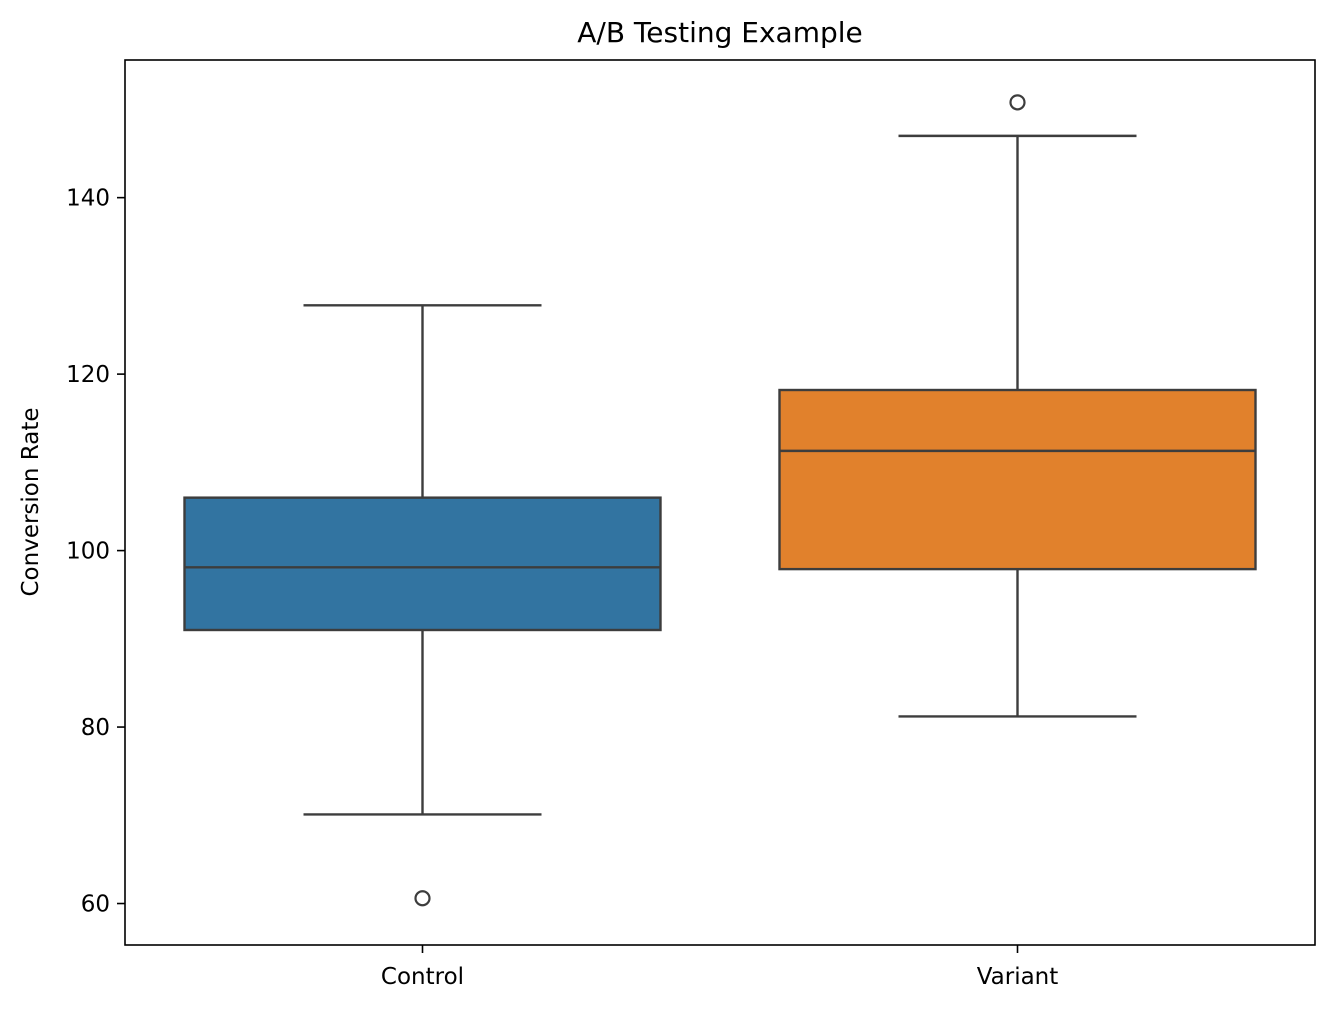 This screenshot has width=1334, height=1010. I want to click on y-tick-label: 80, so click(95, 728).